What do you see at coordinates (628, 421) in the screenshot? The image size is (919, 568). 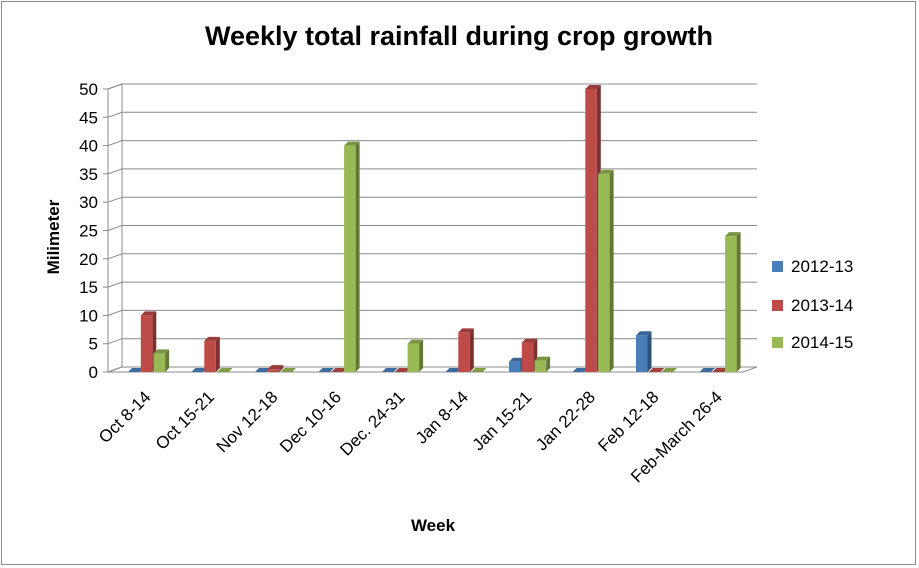 I see `x-tick-label: Feb 12-18` at bounding box center [628, 421].